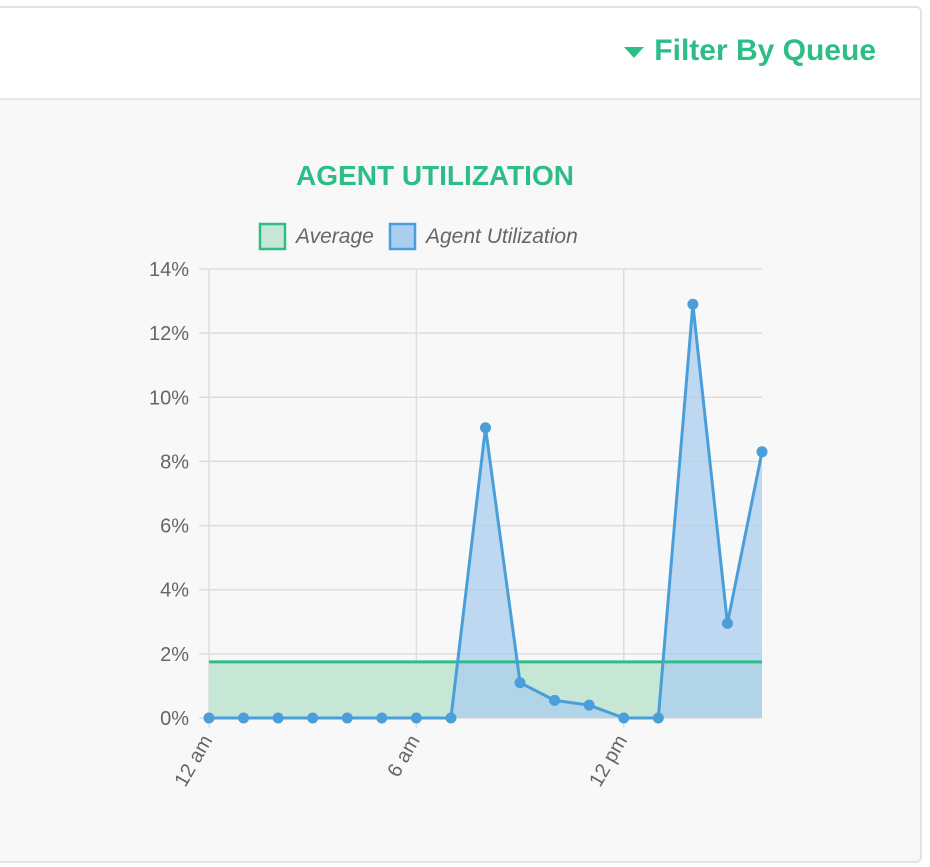 The height and width of the screenshot is (867, 930). Describe the element at coordinates (174, 719) in the screenshot. I see `y-tick-label: 0%` at that location.